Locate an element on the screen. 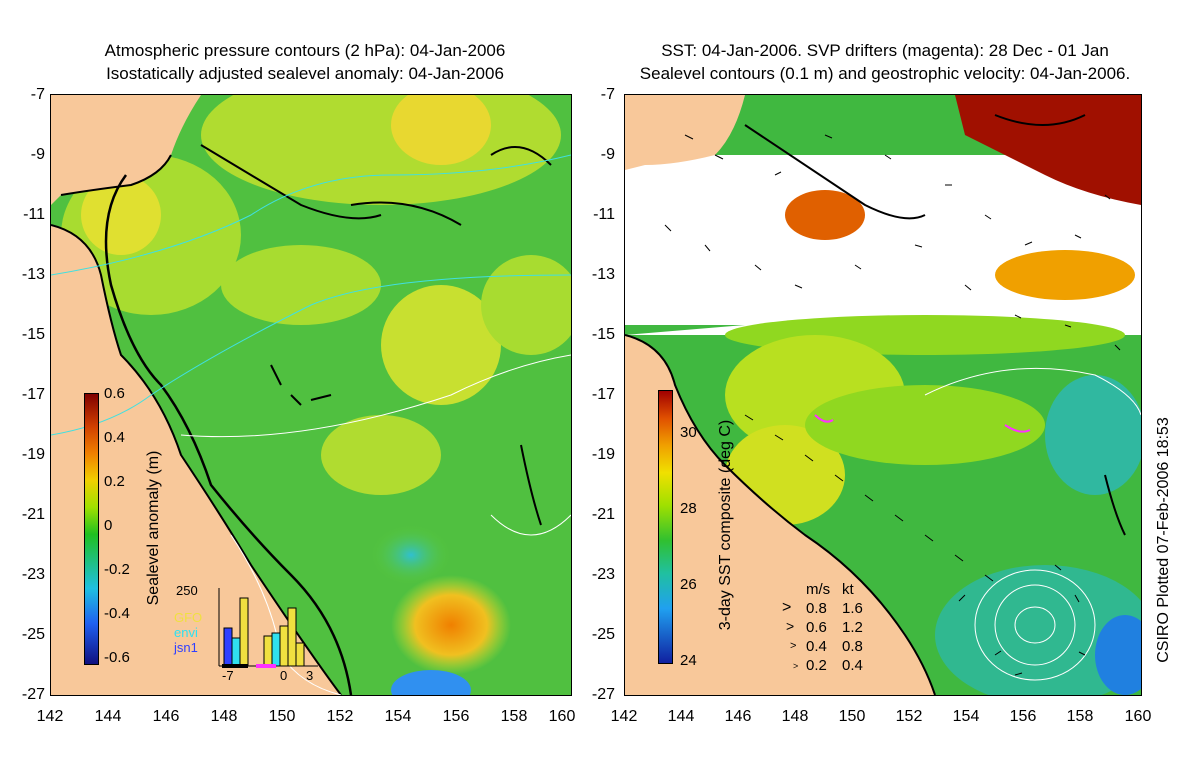 The height and width of the screenshot is (780, 1200). left-colorbar-label: Sealevel anomaly (m) is located at coordinates (153, 528).